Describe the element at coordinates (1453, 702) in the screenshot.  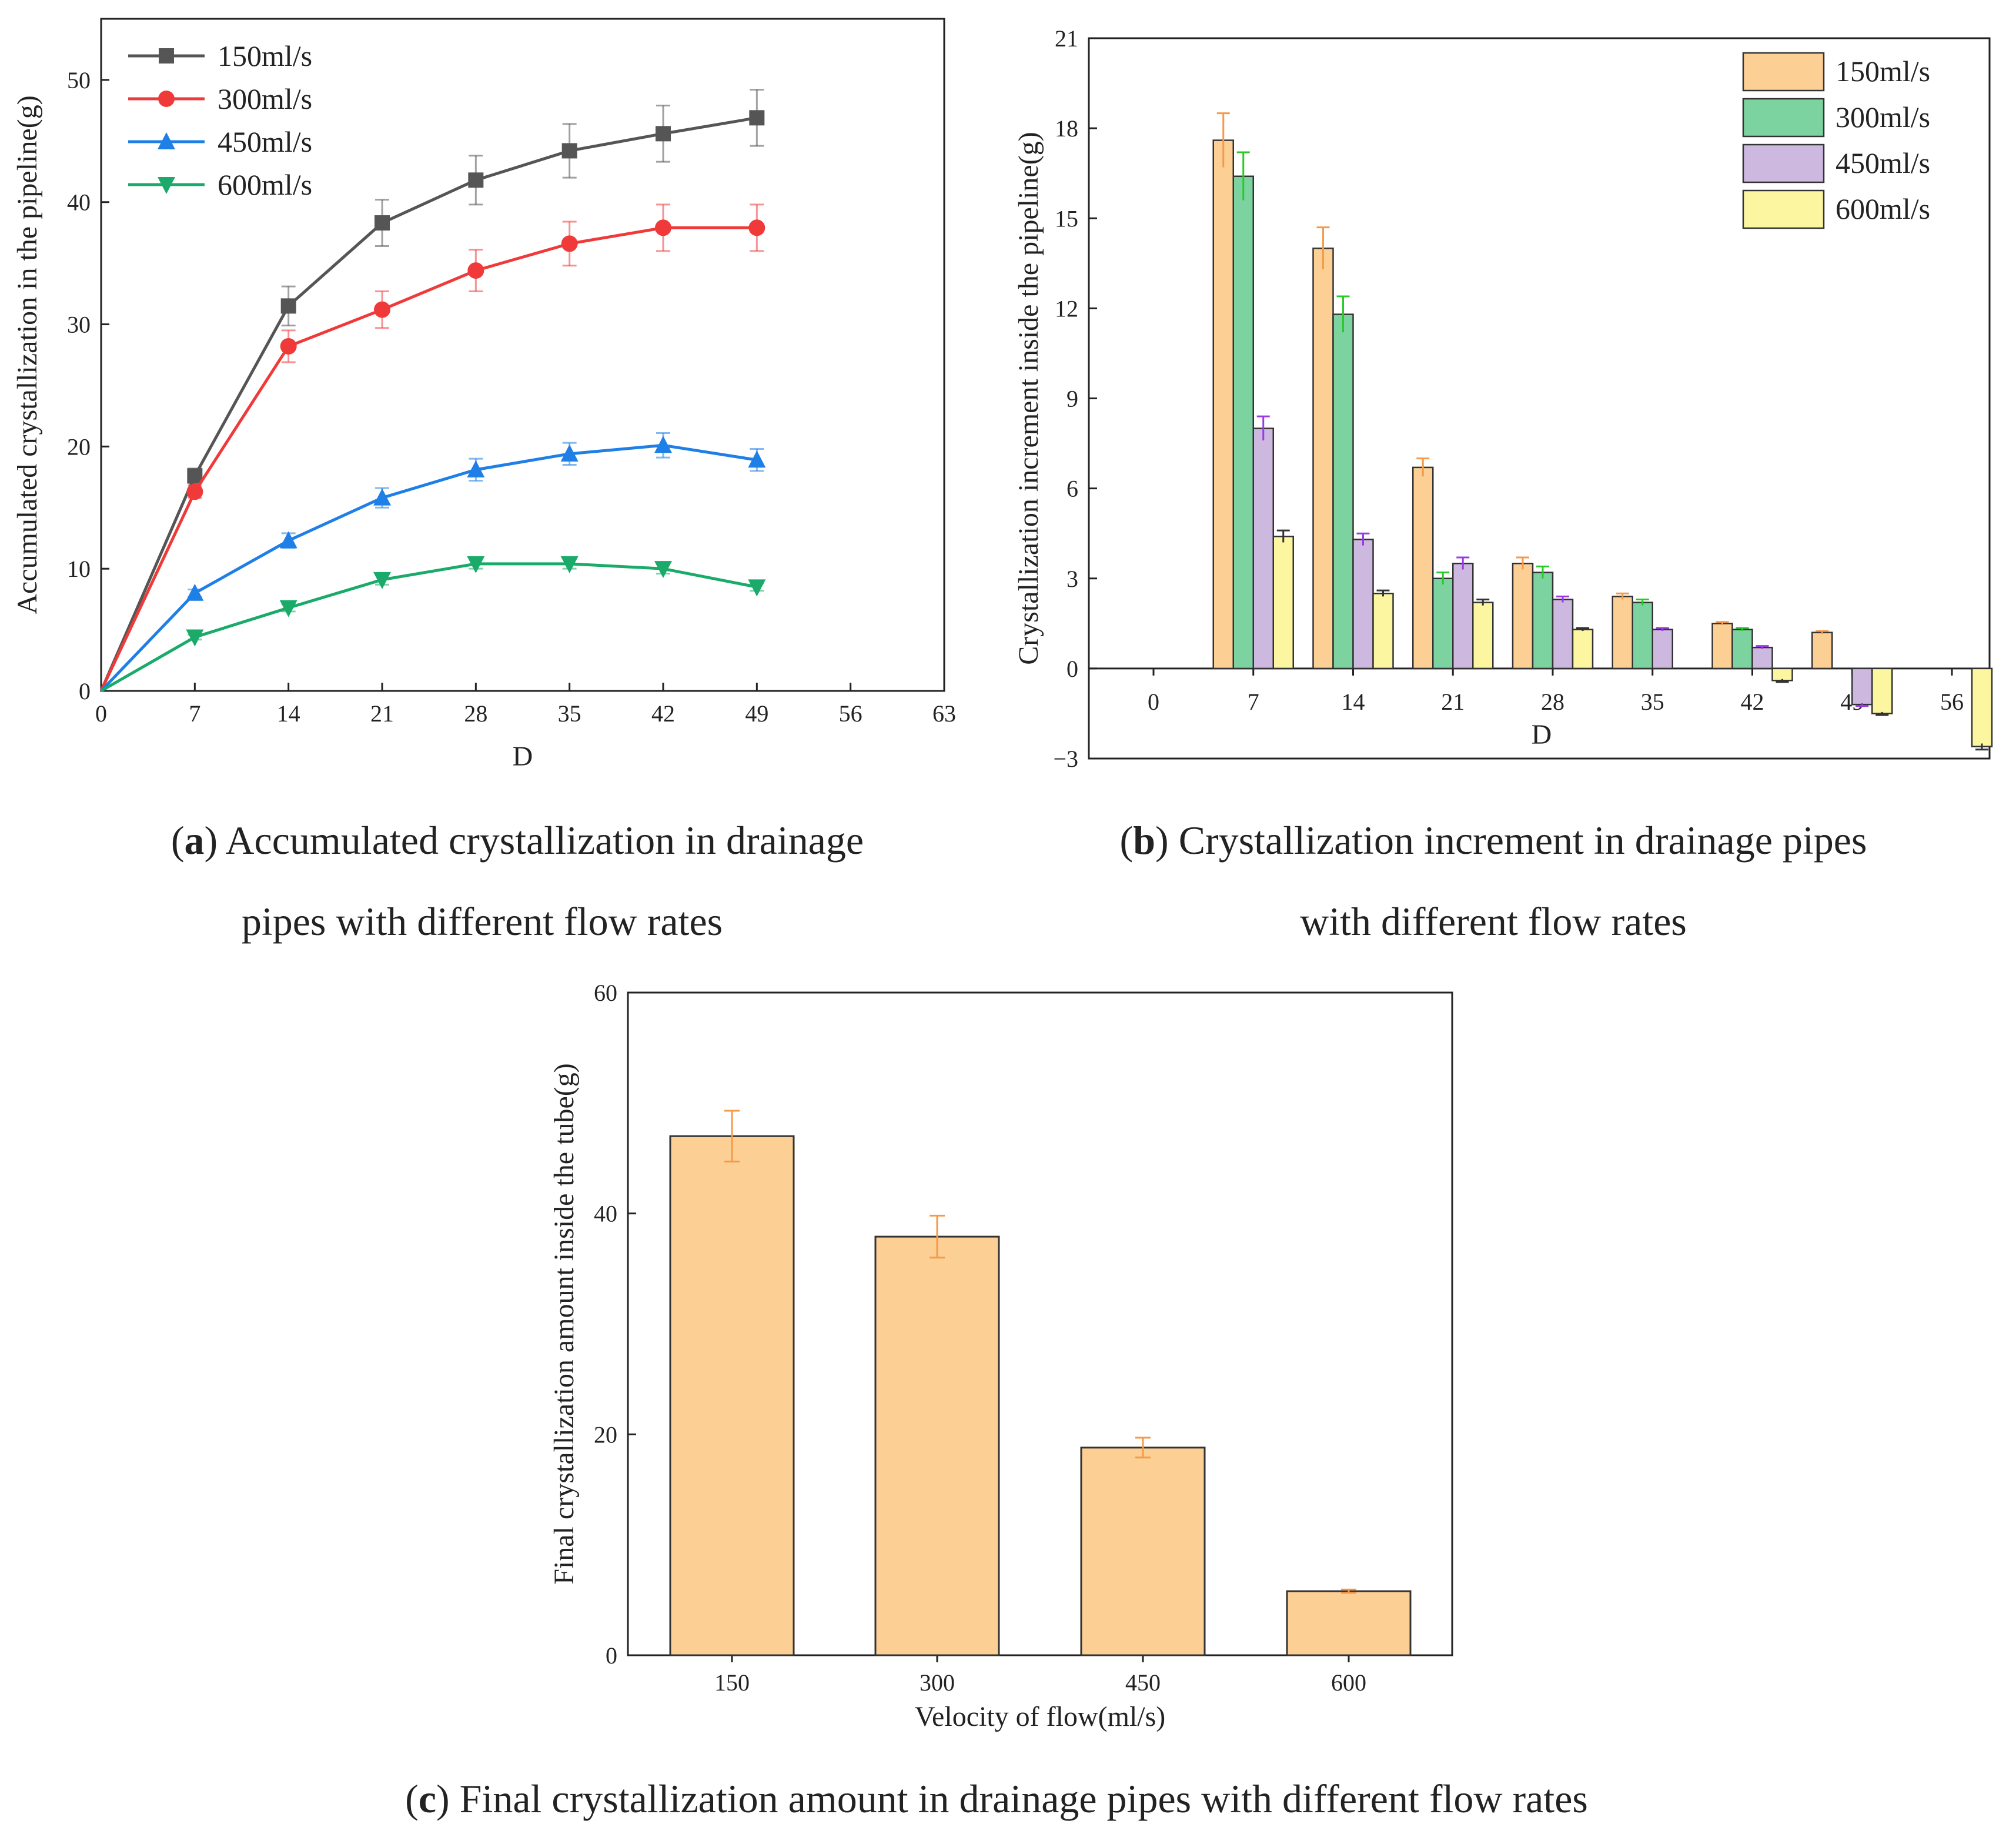
I see `x-tick-label-b: 21` at that location.